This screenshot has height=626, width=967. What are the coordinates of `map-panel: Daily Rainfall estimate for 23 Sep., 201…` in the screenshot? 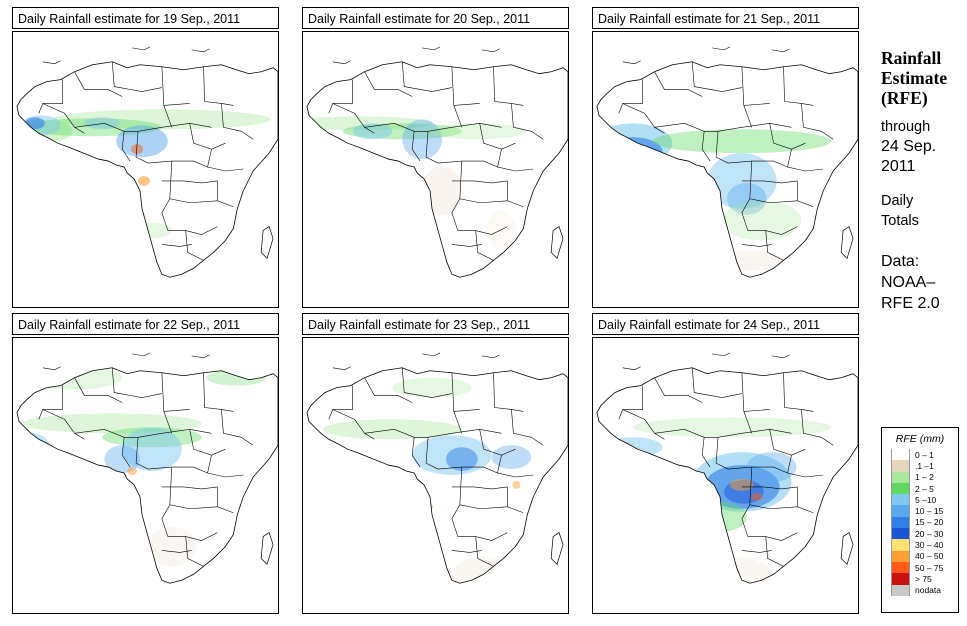 It's located at (436, 463).